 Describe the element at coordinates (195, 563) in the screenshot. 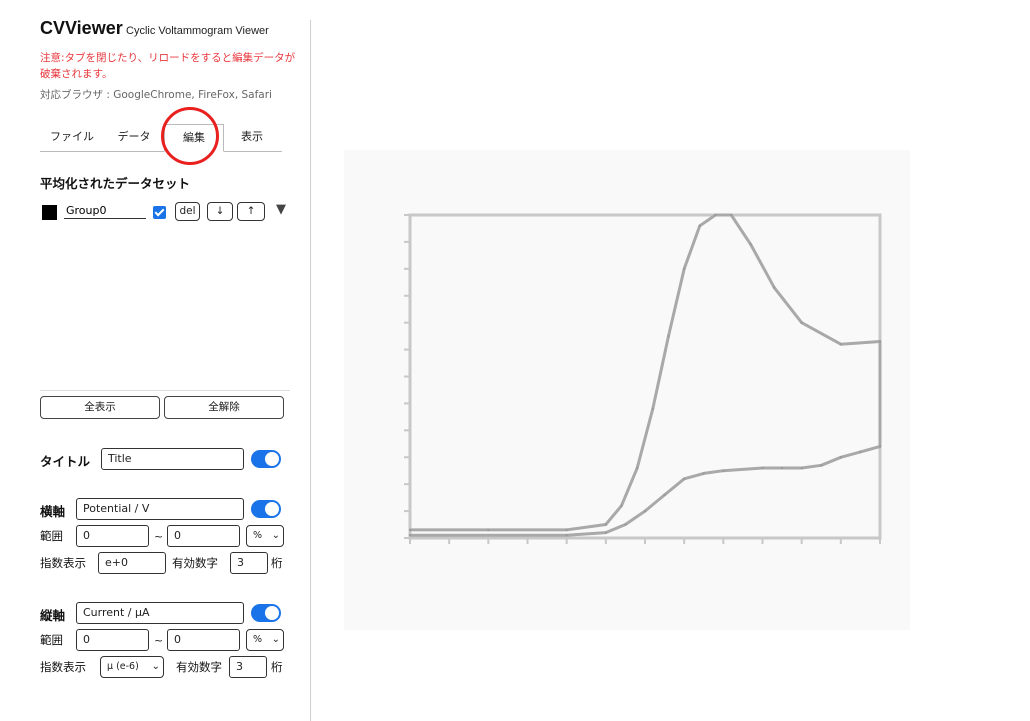

I see `x-sig-label: 有効数字` at that location.